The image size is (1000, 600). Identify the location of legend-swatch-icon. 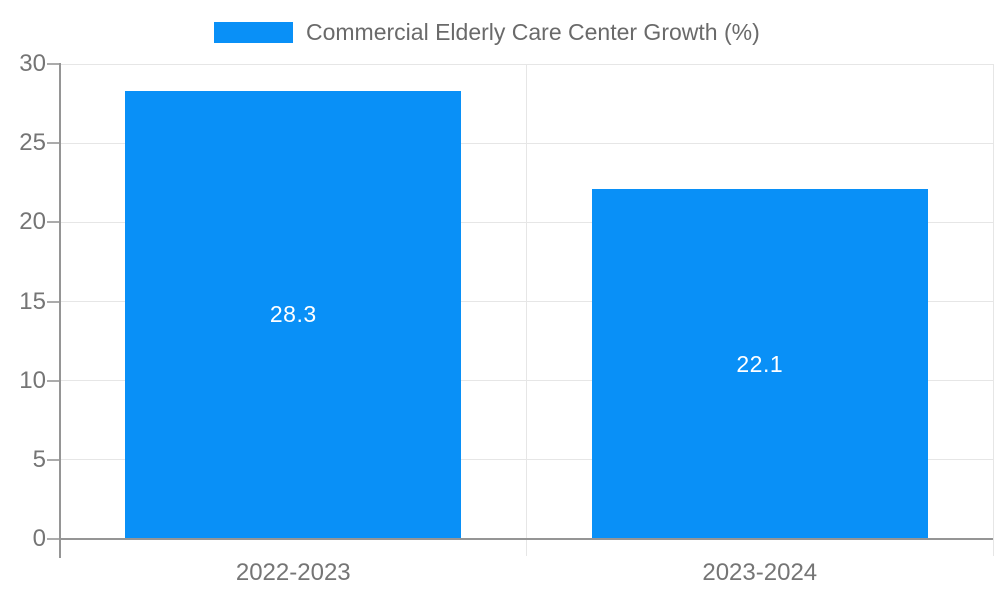
(253, 32).